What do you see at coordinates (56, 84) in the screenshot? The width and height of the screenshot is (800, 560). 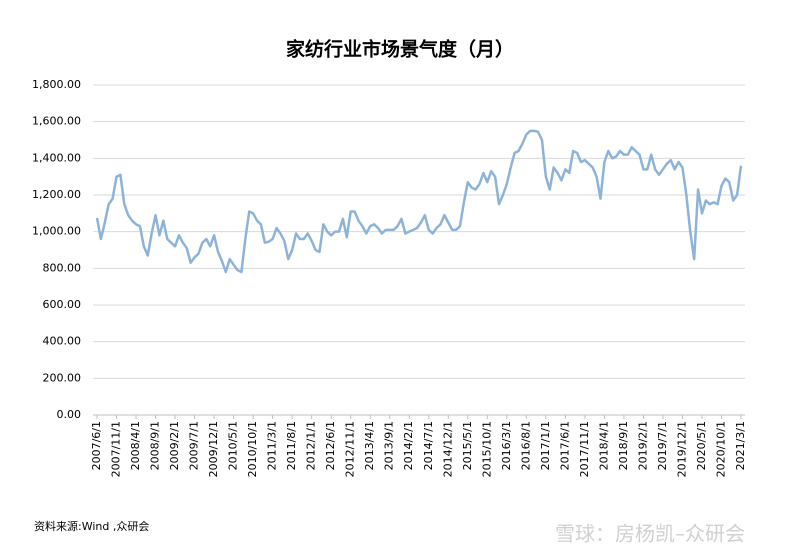 I see `y-tick-label: 1,800.00` at bounding box center [56, 84].